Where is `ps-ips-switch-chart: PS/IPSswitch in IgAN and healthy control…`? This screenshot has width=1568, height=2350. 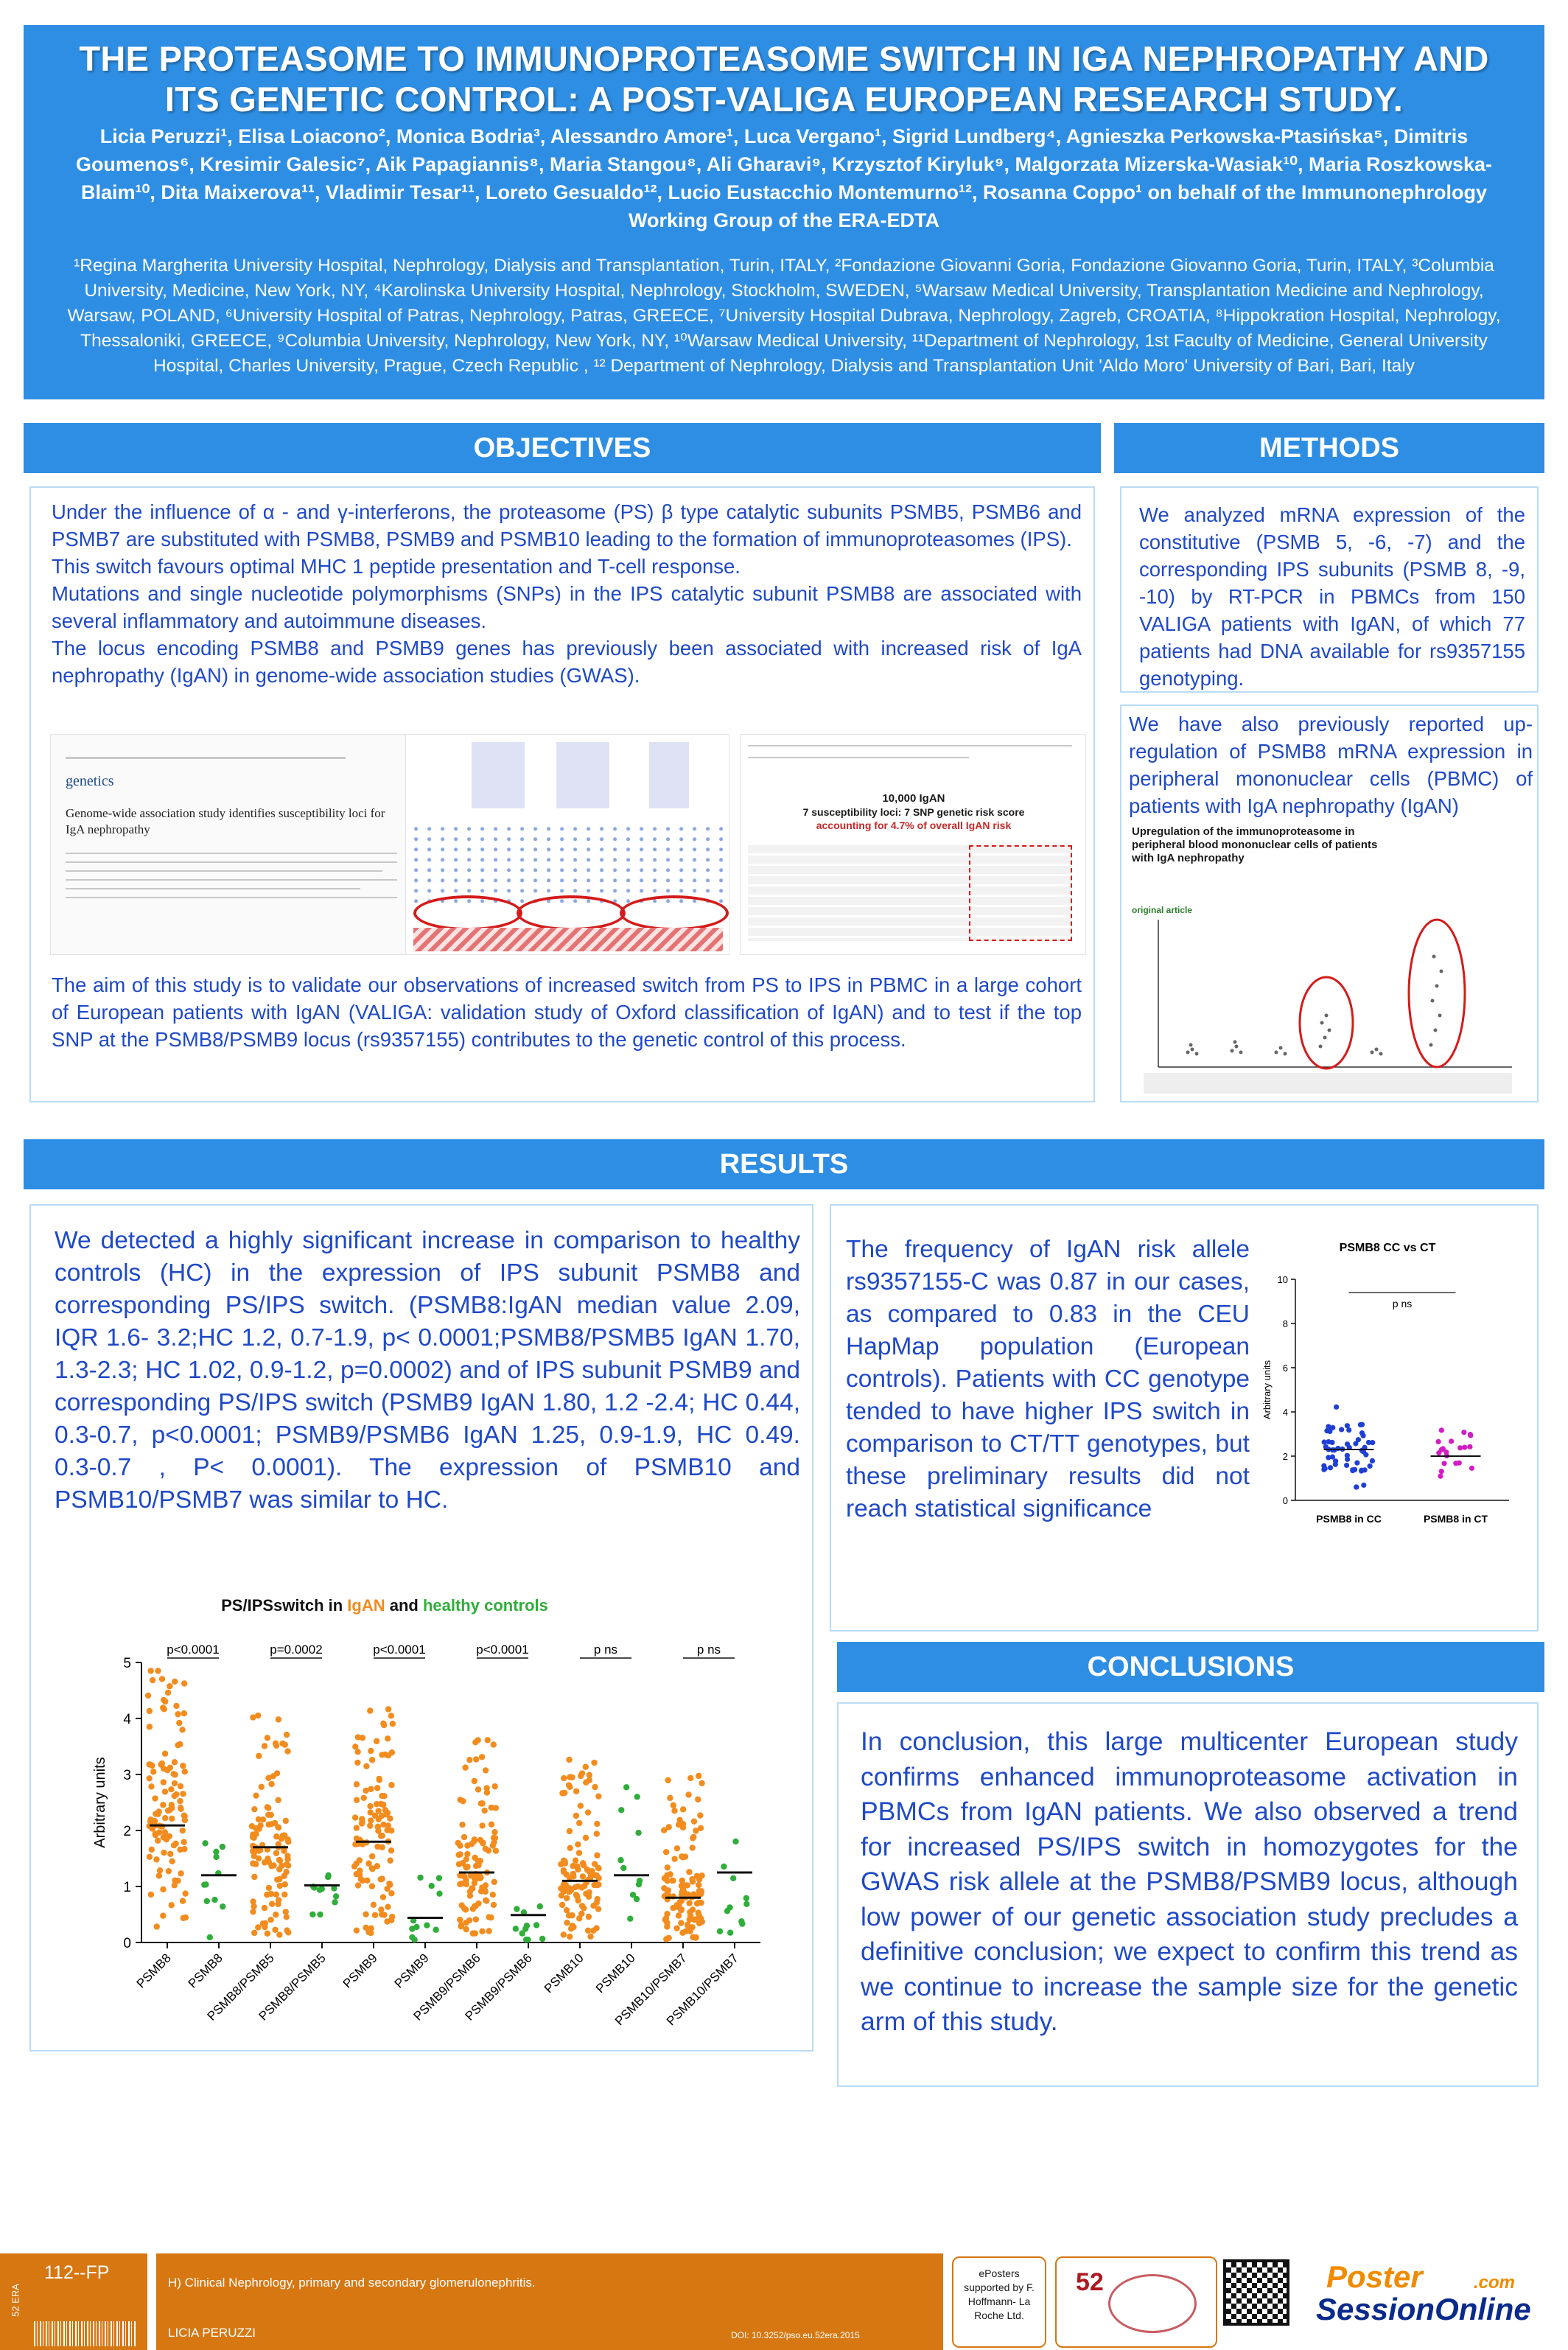
ps-ips-switch-chart: PS/IPSswitch in IgAN and healthy control… is located at coordinates (426, 1812).